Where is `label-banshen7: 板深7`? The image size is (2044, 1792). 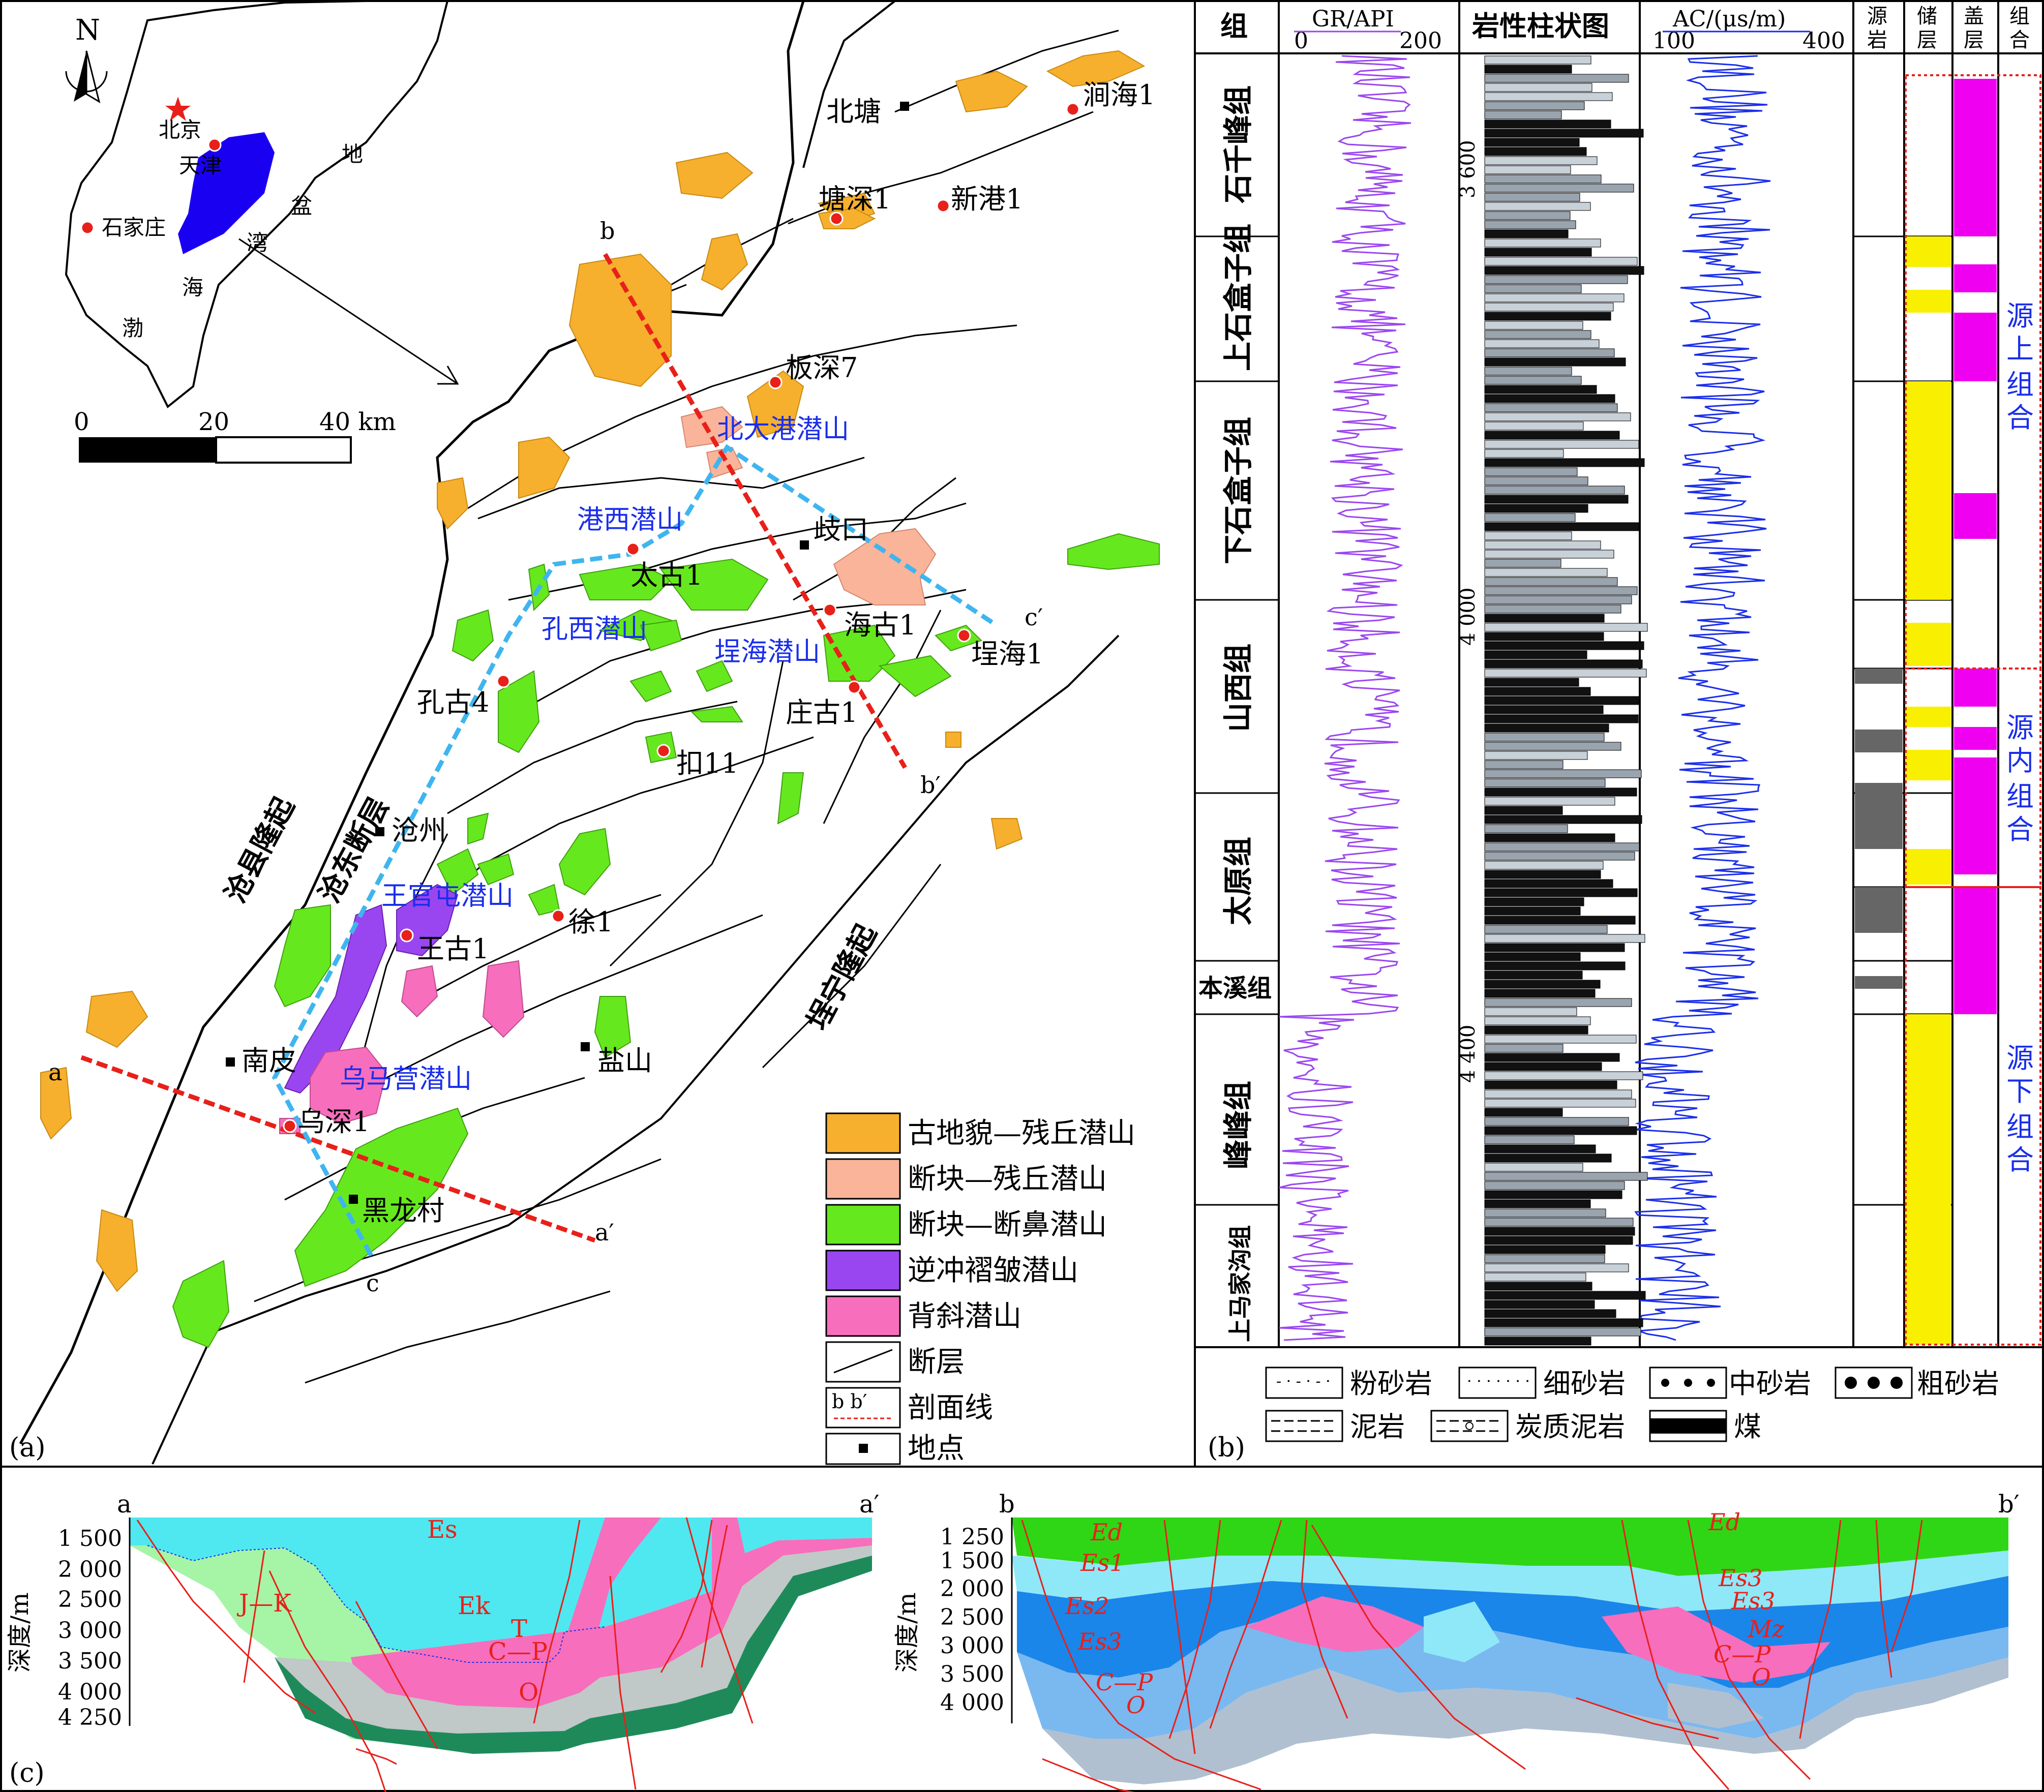
label-banshen7: 板深7 is located at coordinates (822, 368).